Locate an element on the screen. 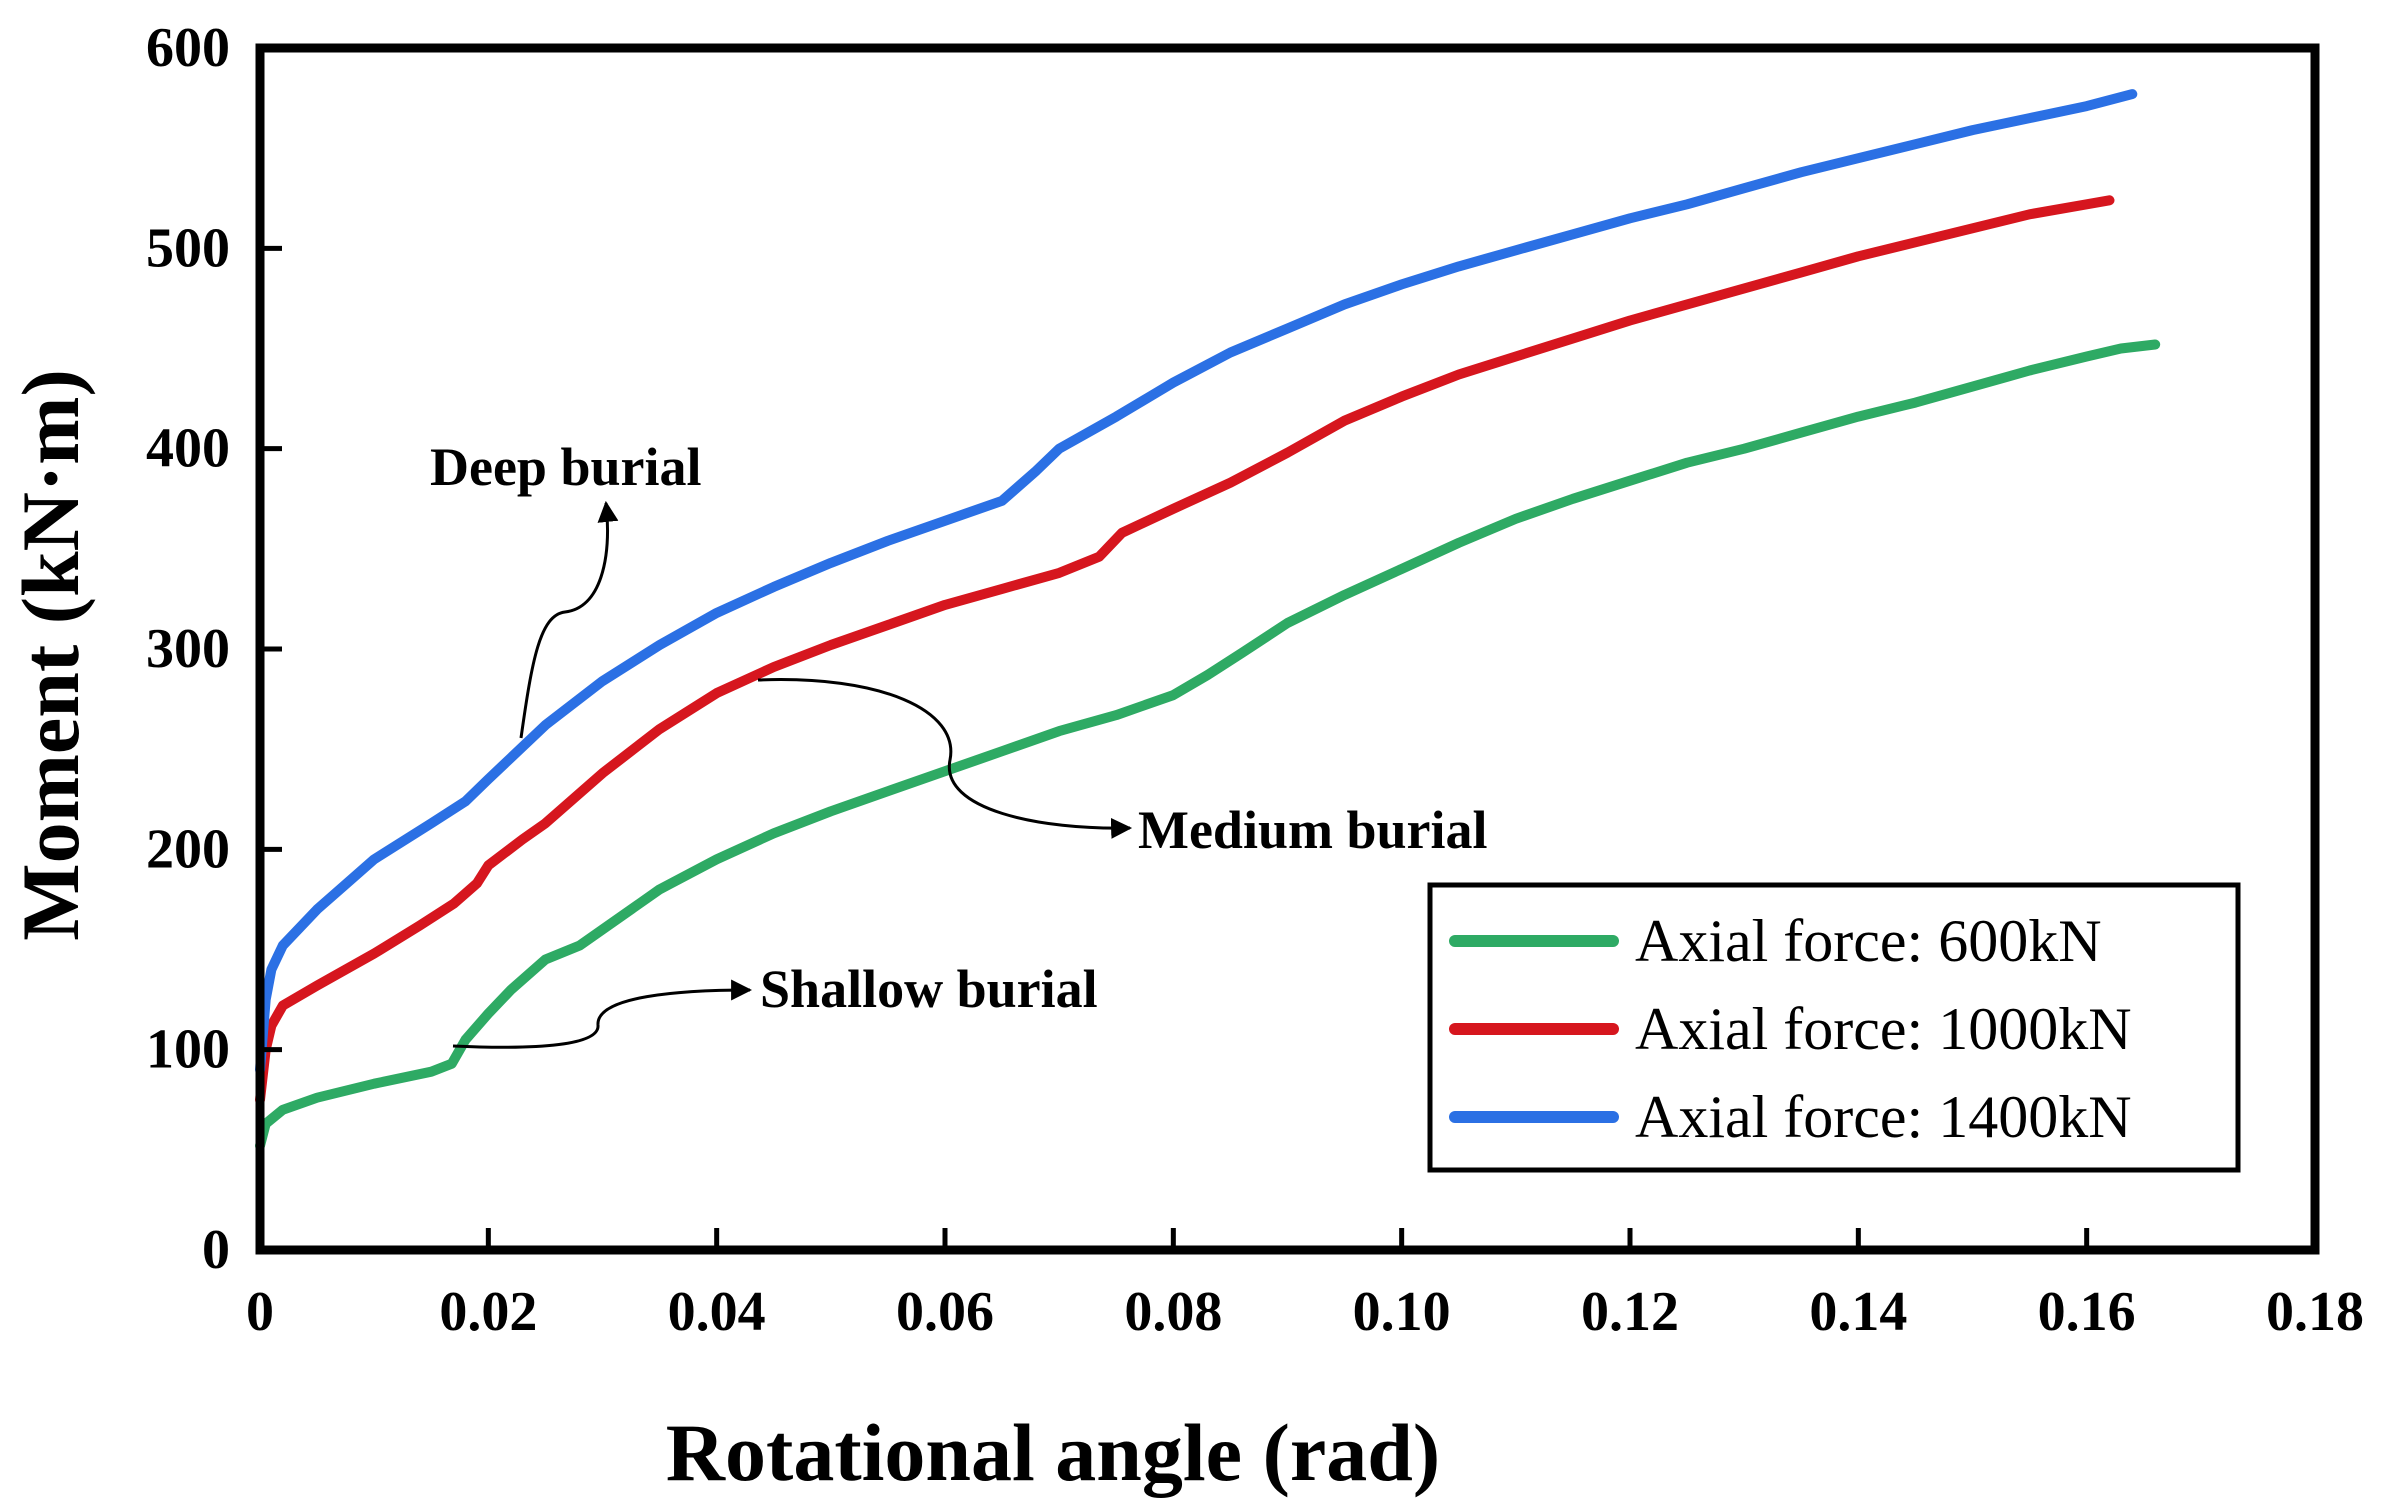  x-tick-label: 0.02 is located at coordinates (488, 1312).